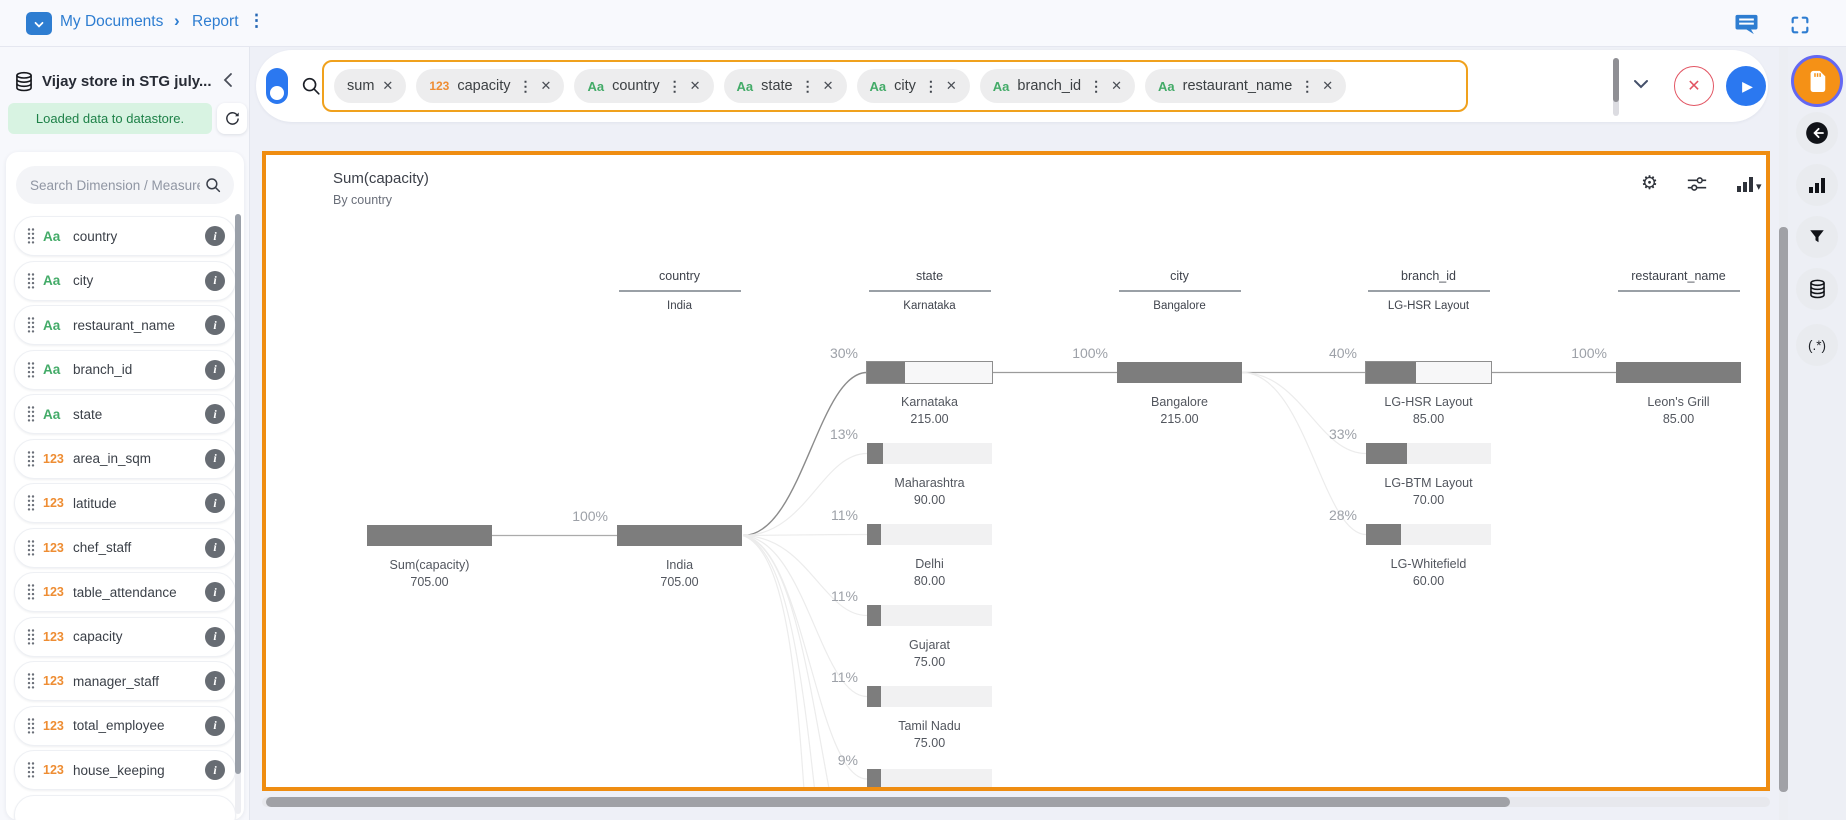 The width and height of the screenshot is (1846, 820). Describe the element at coordinates (911, 466) in the screenshot. I see `node-maharashtra: 13% Maharashtra 90.00` at that location.